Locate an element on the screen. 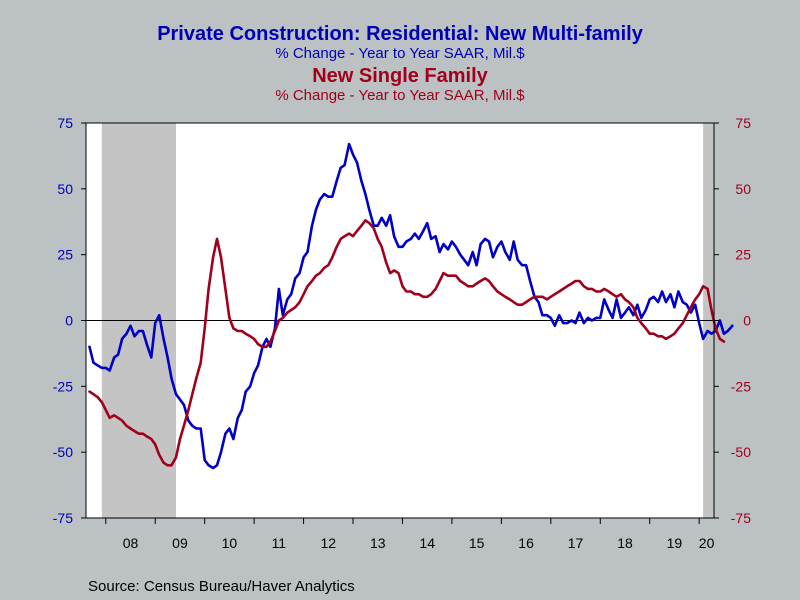 The width and height of the screenshot is (800, 600). x-tick-label: 16 is located at coordinates (526, 543).